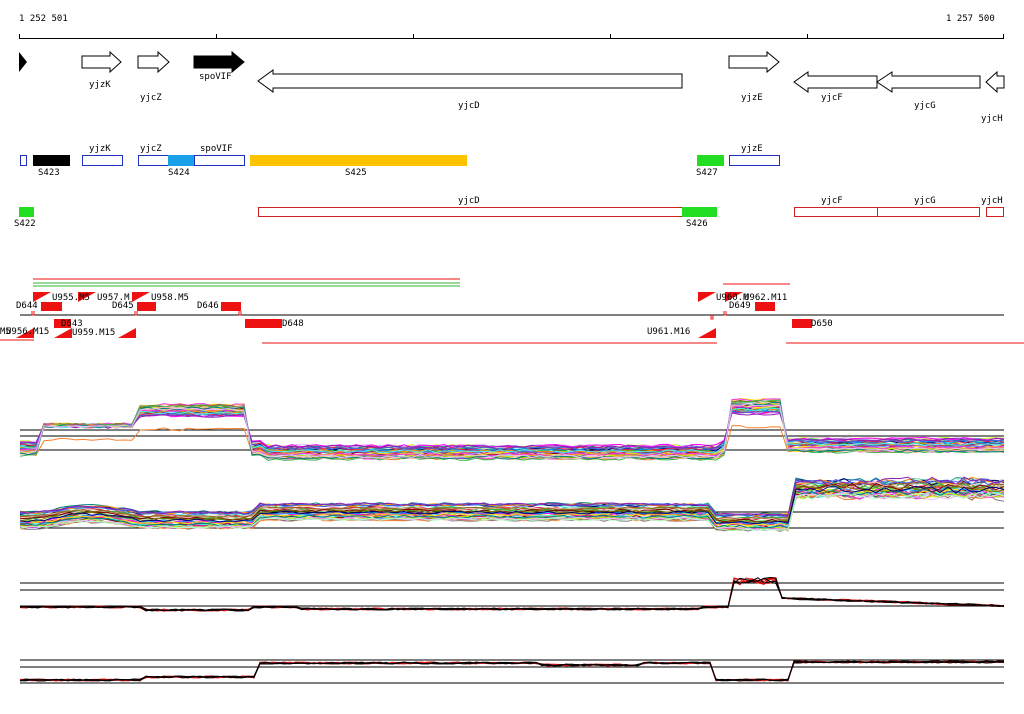 The width and height of the screenshot is (1024, 714). Describe the element at coordinates (62, 323) in the screenshot. I see `tu-block-D643` at that location.